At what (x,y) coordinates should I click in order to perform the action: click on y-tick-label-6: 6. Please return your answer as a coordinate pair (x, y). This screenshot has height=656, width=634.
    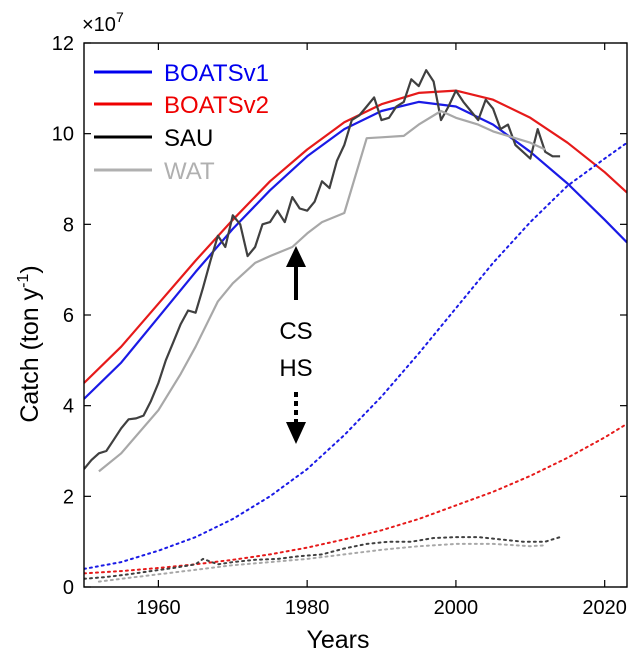
    Looking at the image, I should click on (68, 316).